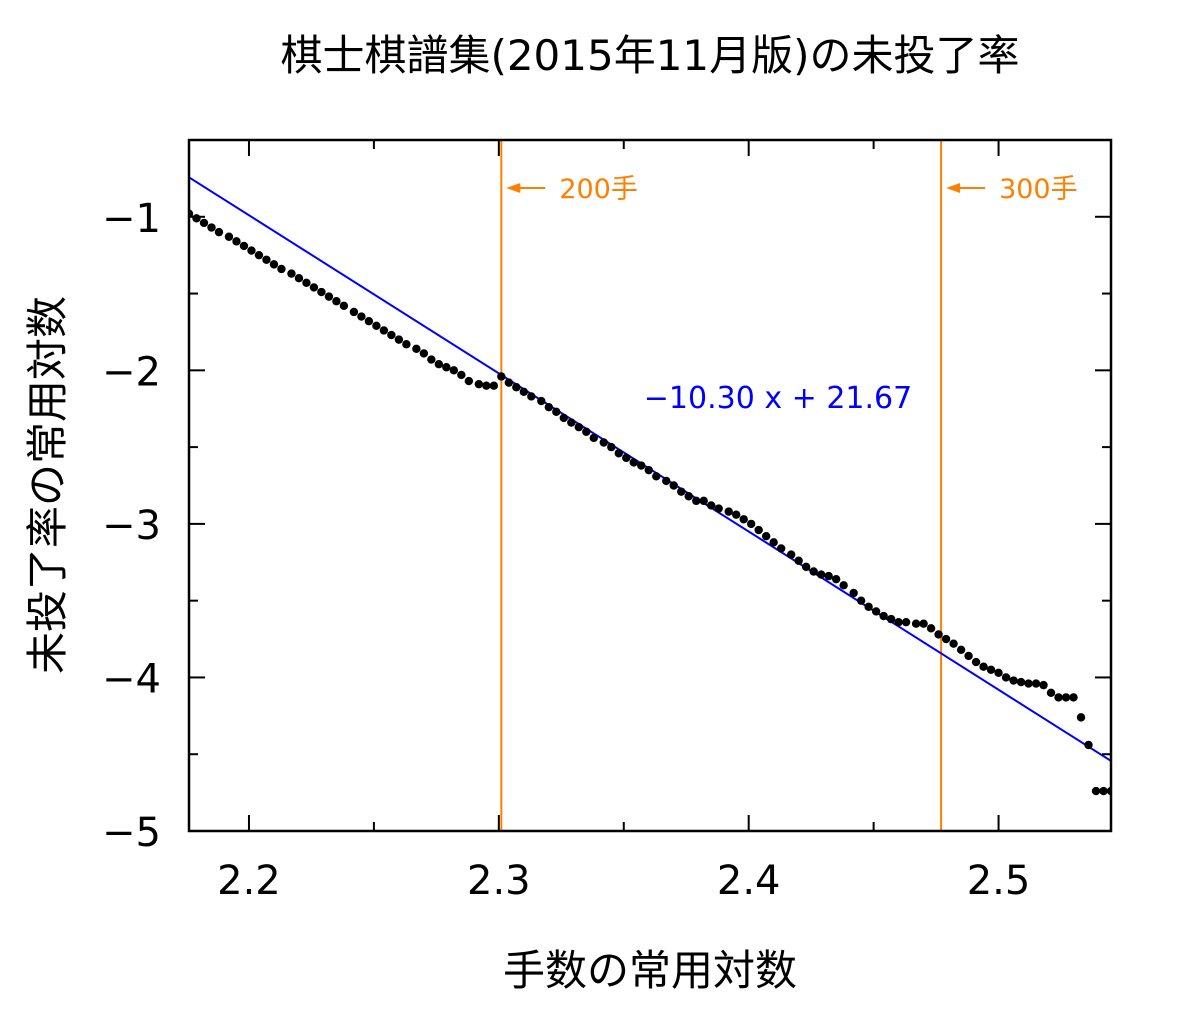 This screenshot has width=1182, height=1024. Describe the element at coordinates (650, 970) in the screenshot. I see `x-axis-label: 手数の常用対数` at that location.